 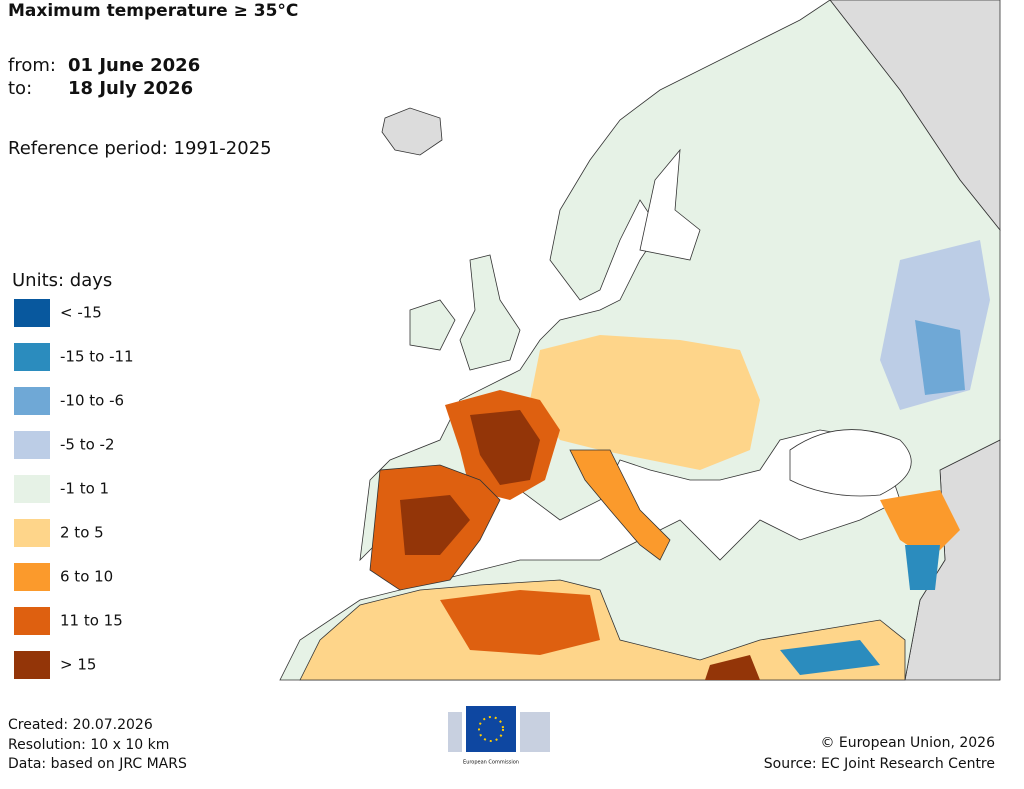 I want to click on italy, so click(x=620, y=505).